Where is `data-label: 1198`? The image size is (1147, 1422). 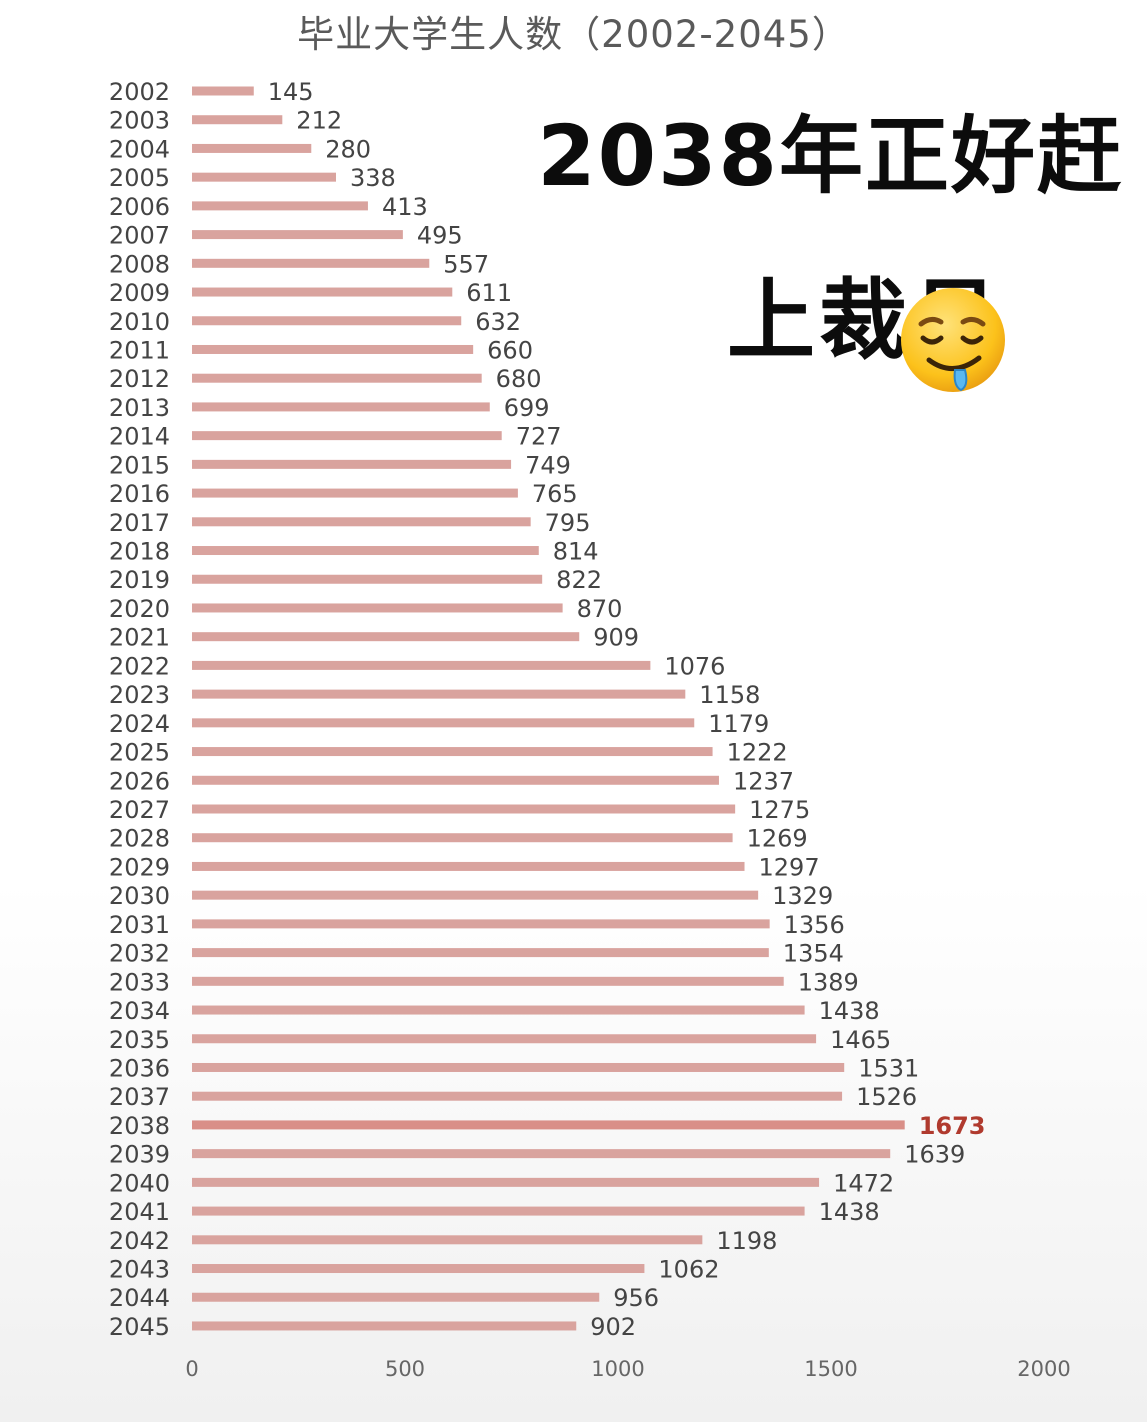
data-label: 1198 is located at coordinates (746, 1241).